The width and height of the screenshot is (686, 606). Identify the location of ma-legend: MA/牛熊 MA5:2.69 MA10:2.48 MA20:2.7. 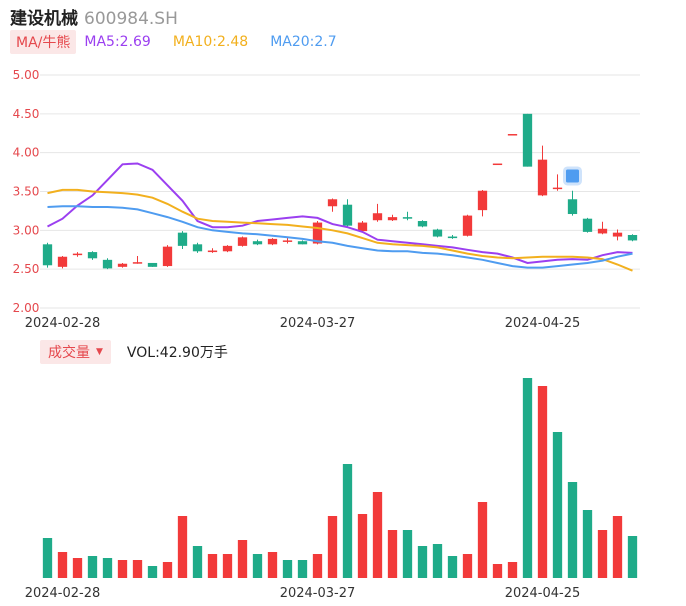
(173, 42).